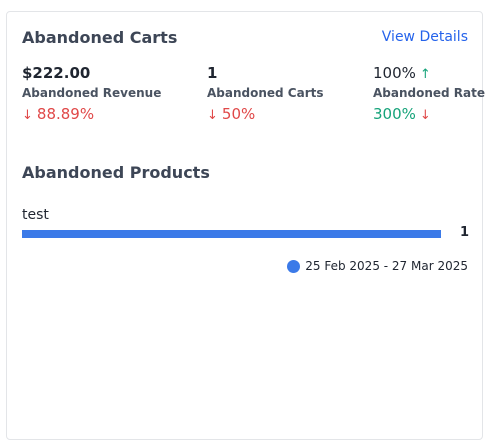  What do you see at coordinates (56, 73) in the screenshot?
I see `metric-value: $222.00` at bounding box center [56, 73].